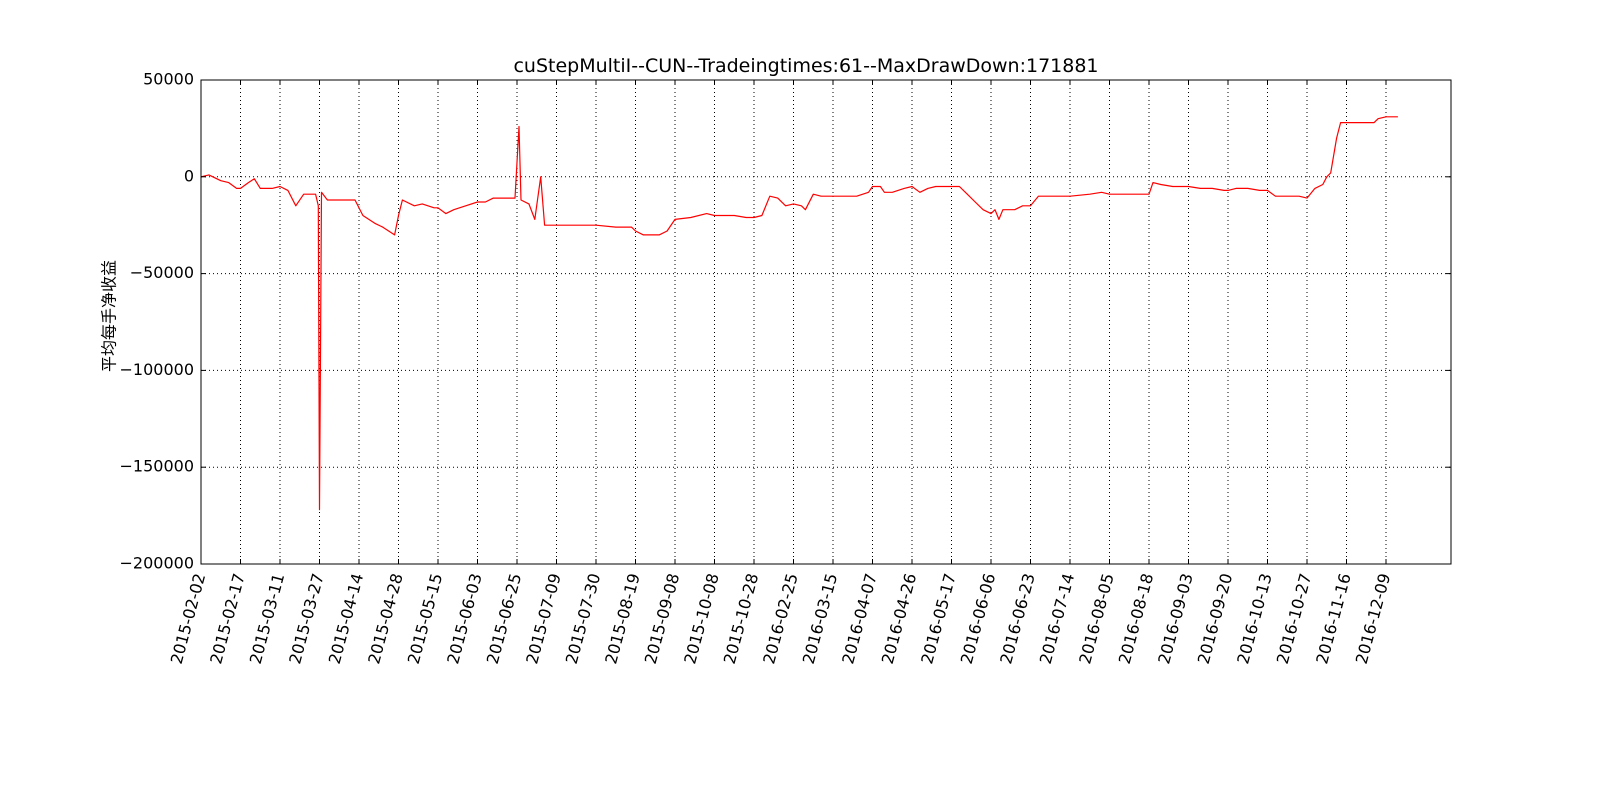 This screenshot has height=800, width=1600. Describe the element at coordinates (464, 618) in the screenshot. I see `x-tick-label: 2015-06-03` at that location.